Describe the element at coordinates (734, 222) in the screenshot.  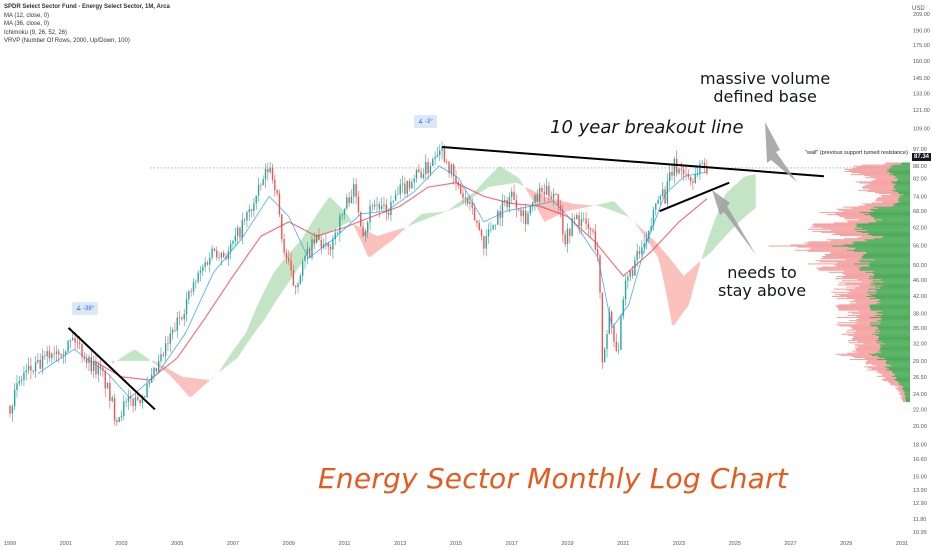
I see `arrow-to-cloud` at that location.